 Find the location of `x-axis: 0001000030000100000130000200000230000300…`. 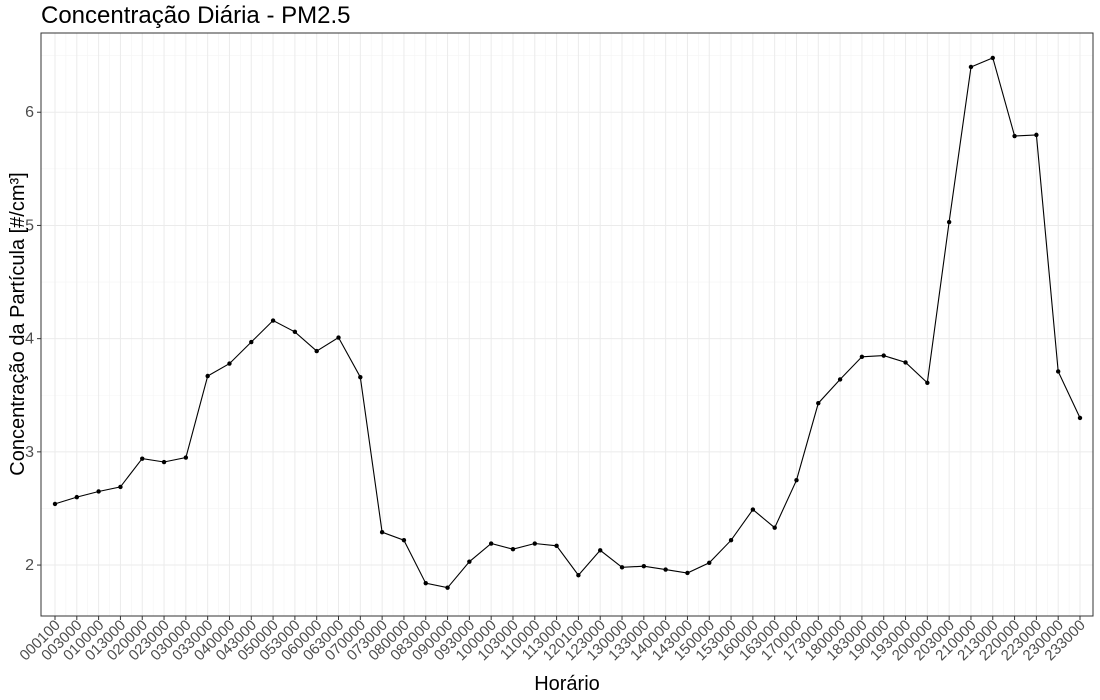

x-axis: 0001000030000100000130000200000230000300… is located at coordinates (552, 640).